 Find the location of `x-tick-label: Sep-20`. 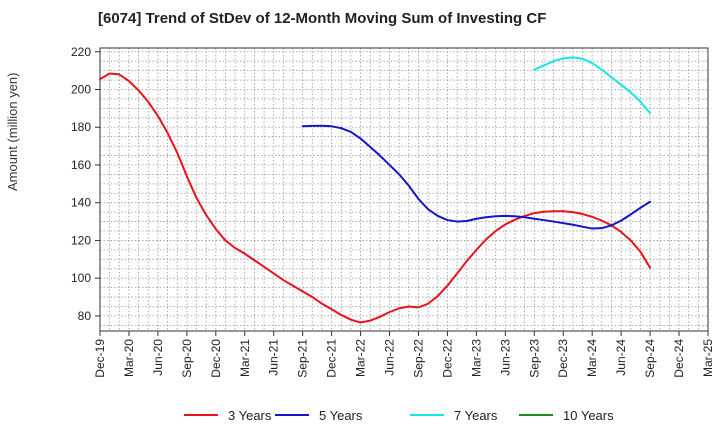

x-tick-label: Sep-20 is located at coordinates (187, 358).